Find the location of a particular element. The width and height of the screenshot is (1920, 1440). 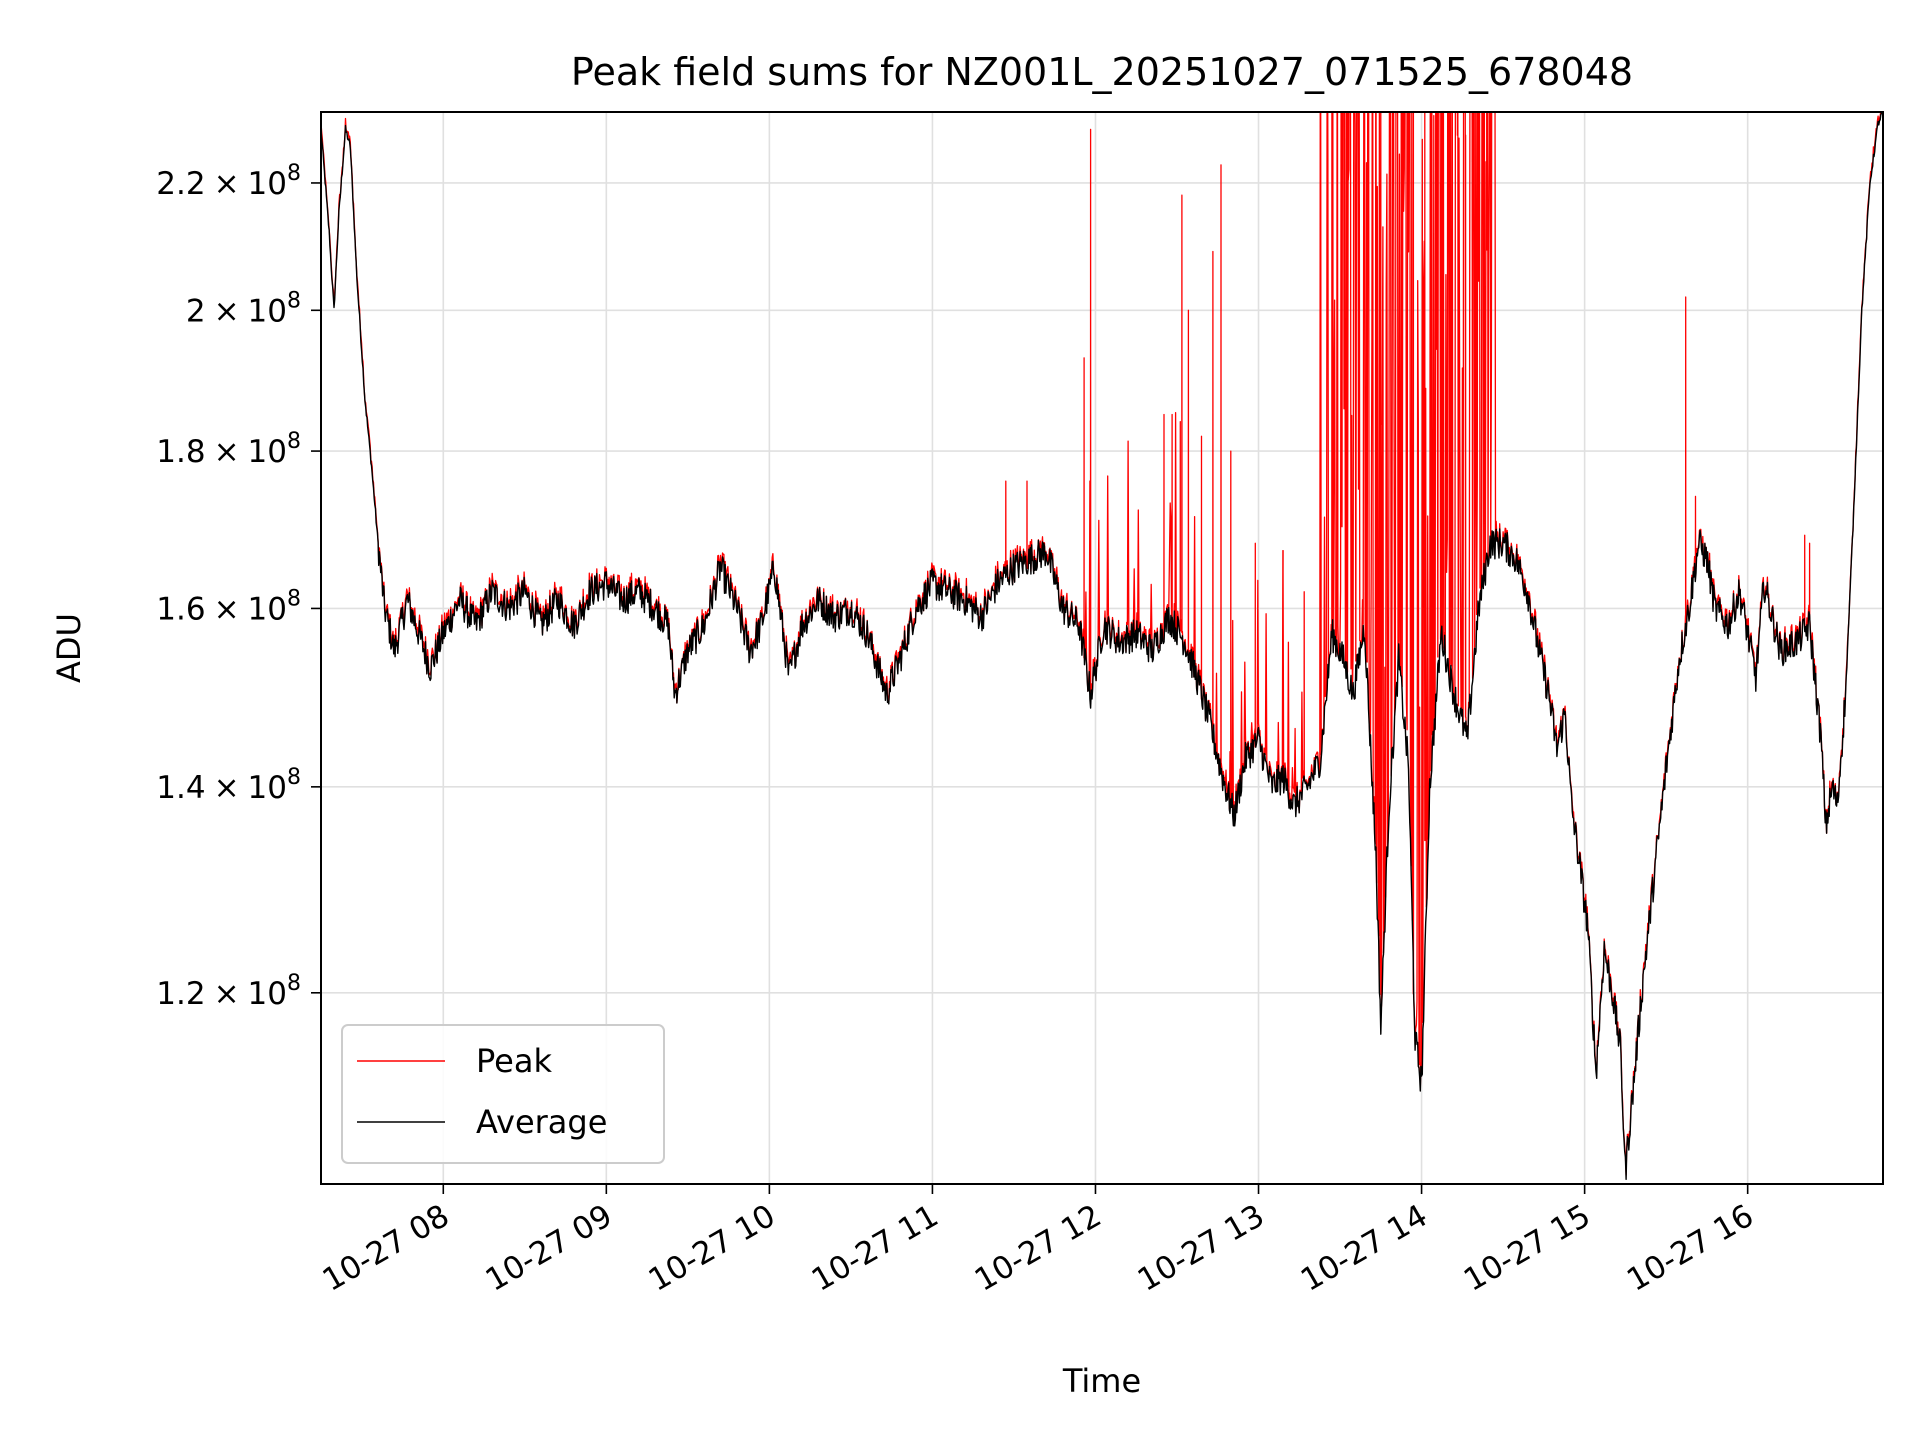

legend-peak-label: Peak is located at coordinates (514, 1061).